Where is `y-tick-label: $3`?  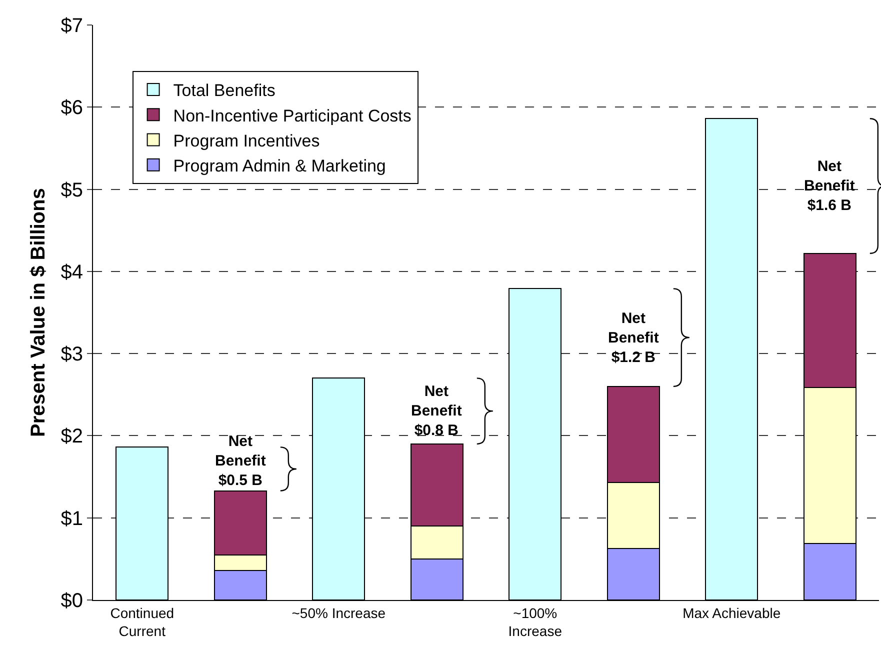 y-tick-label: $3 is located at coordinates (71, 355).